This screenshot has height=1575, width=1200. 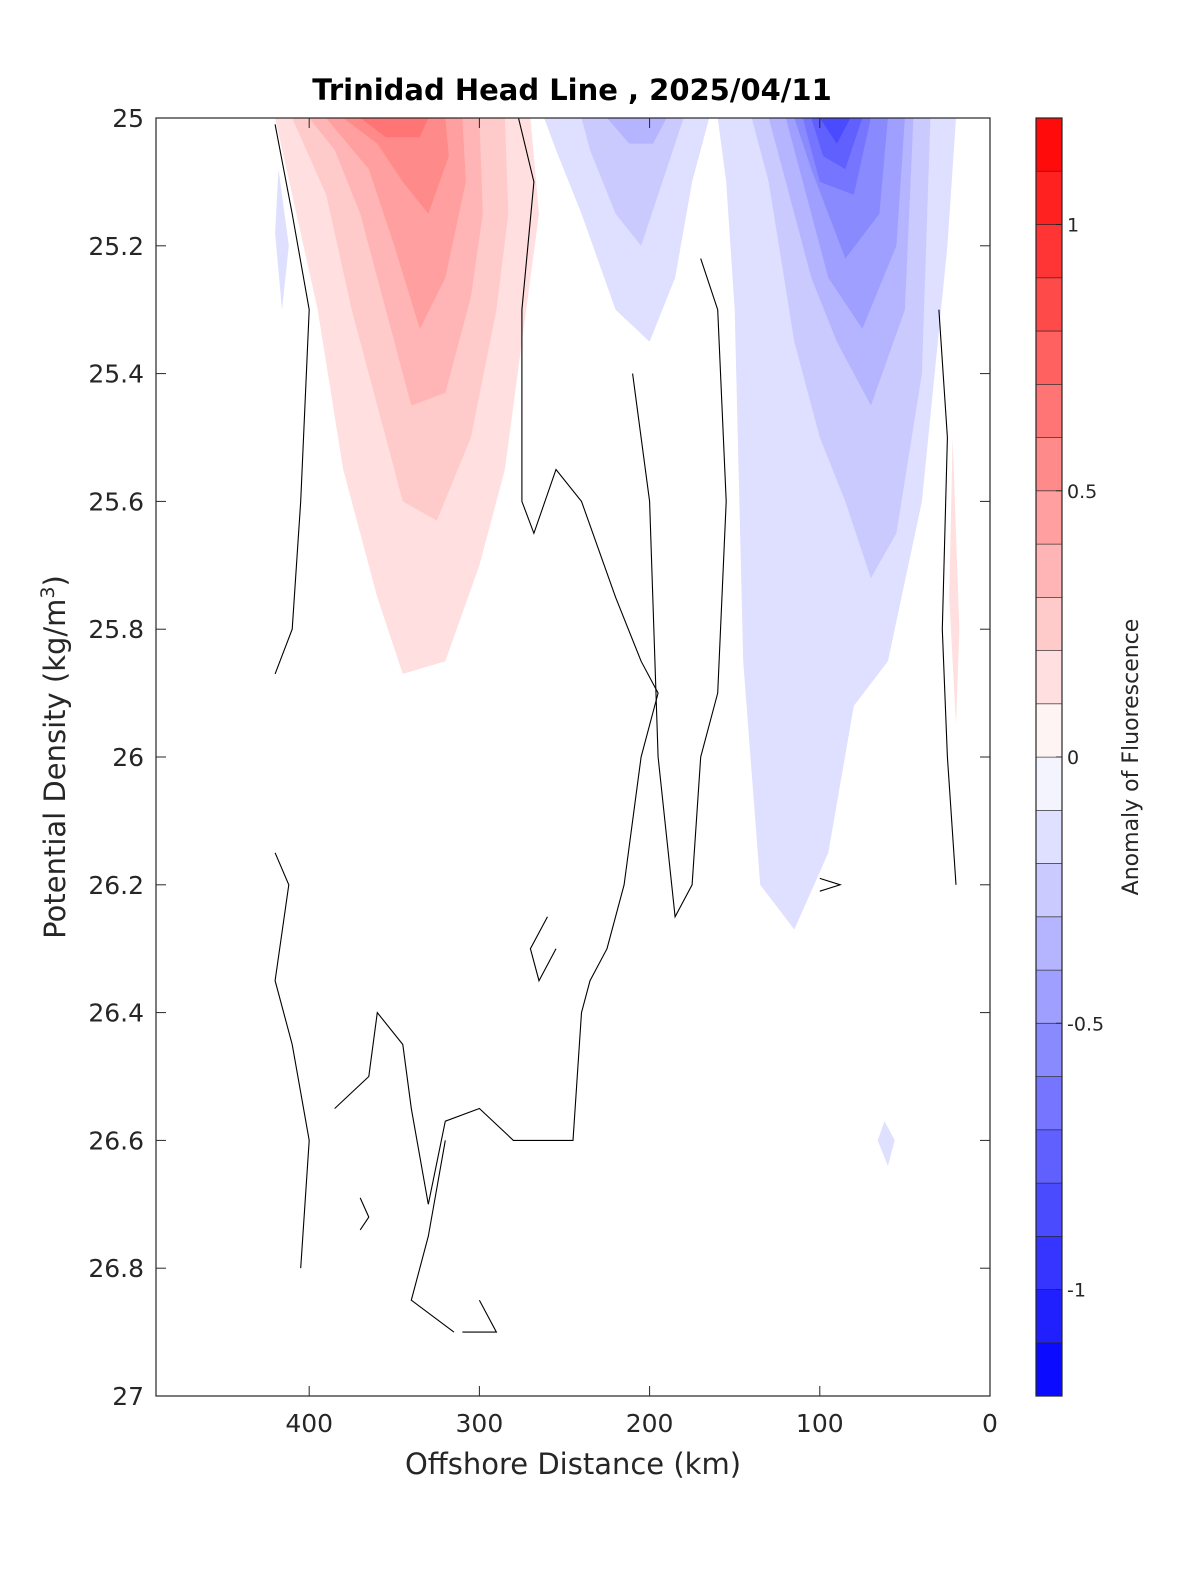 I want to click on y-tick-label: 25.6, so click(x=116, y=501).